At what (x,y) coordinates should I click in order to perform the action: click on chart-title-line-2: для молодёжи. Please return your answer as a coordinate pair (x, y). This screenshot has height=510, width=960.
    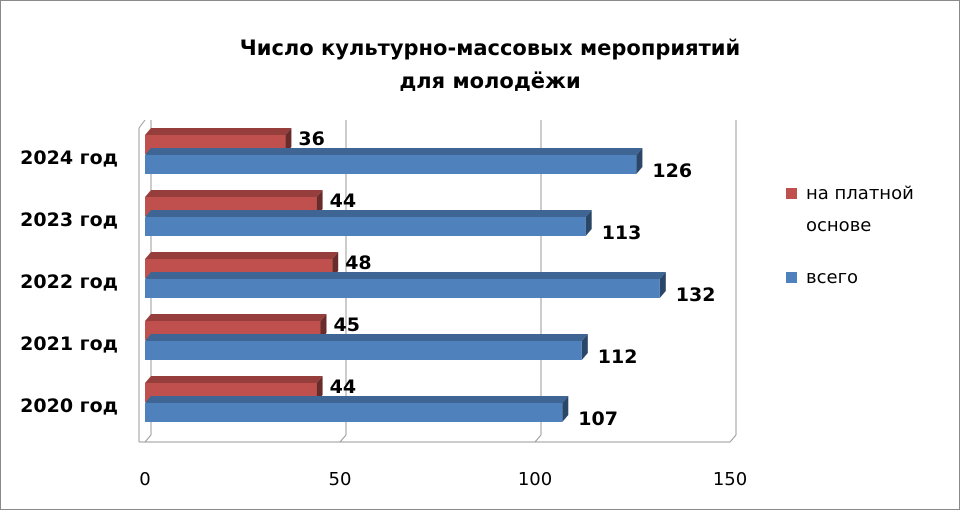
    Looking at the image, I should click on (489, 81).